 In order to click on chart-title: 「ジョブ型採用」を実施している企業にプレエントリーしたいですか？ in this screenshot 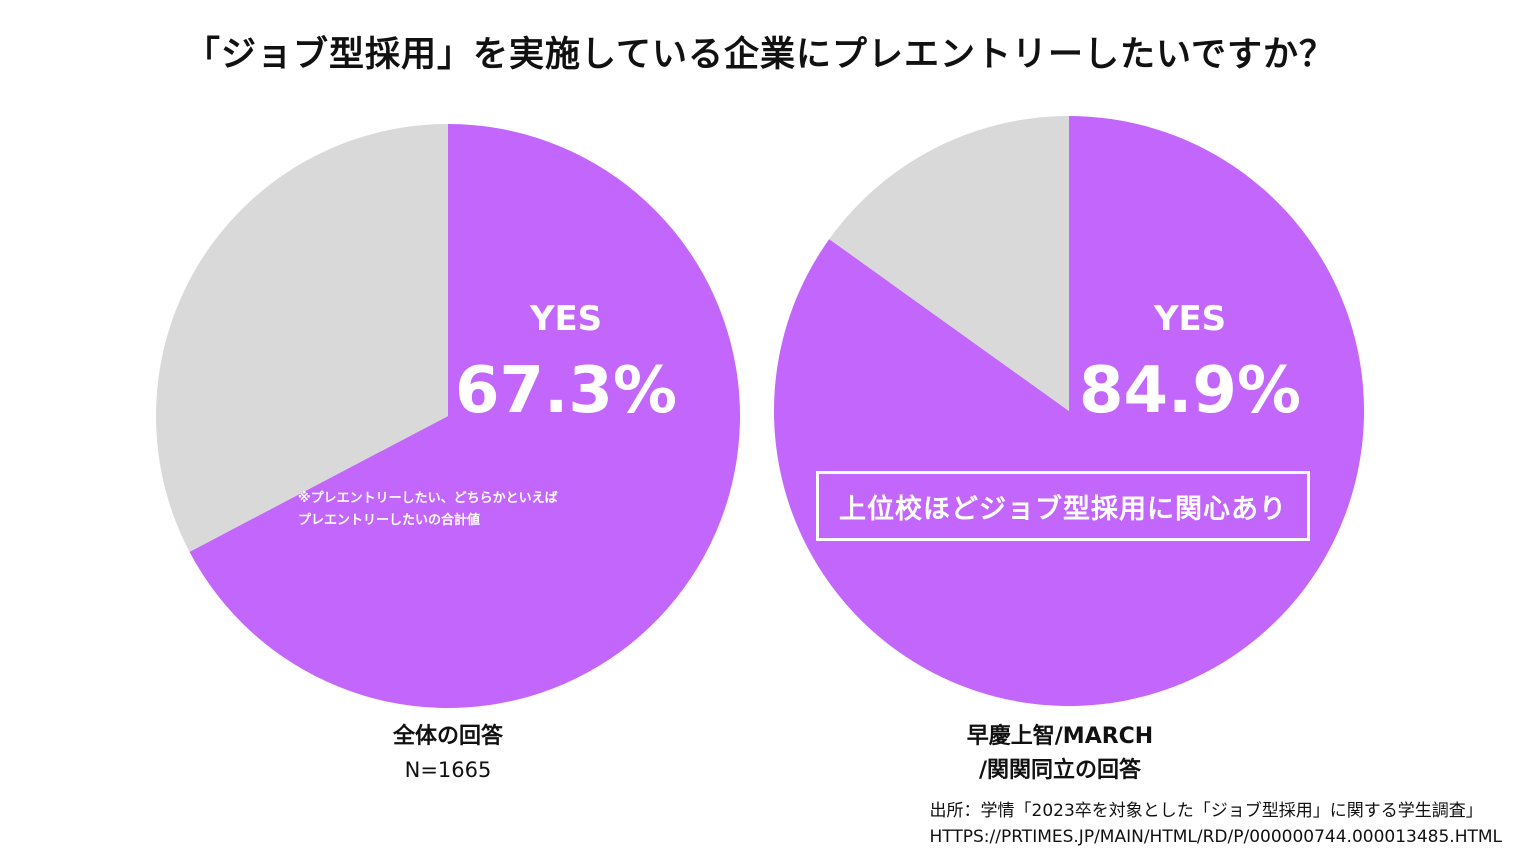, I will do `click(760, 55)`.